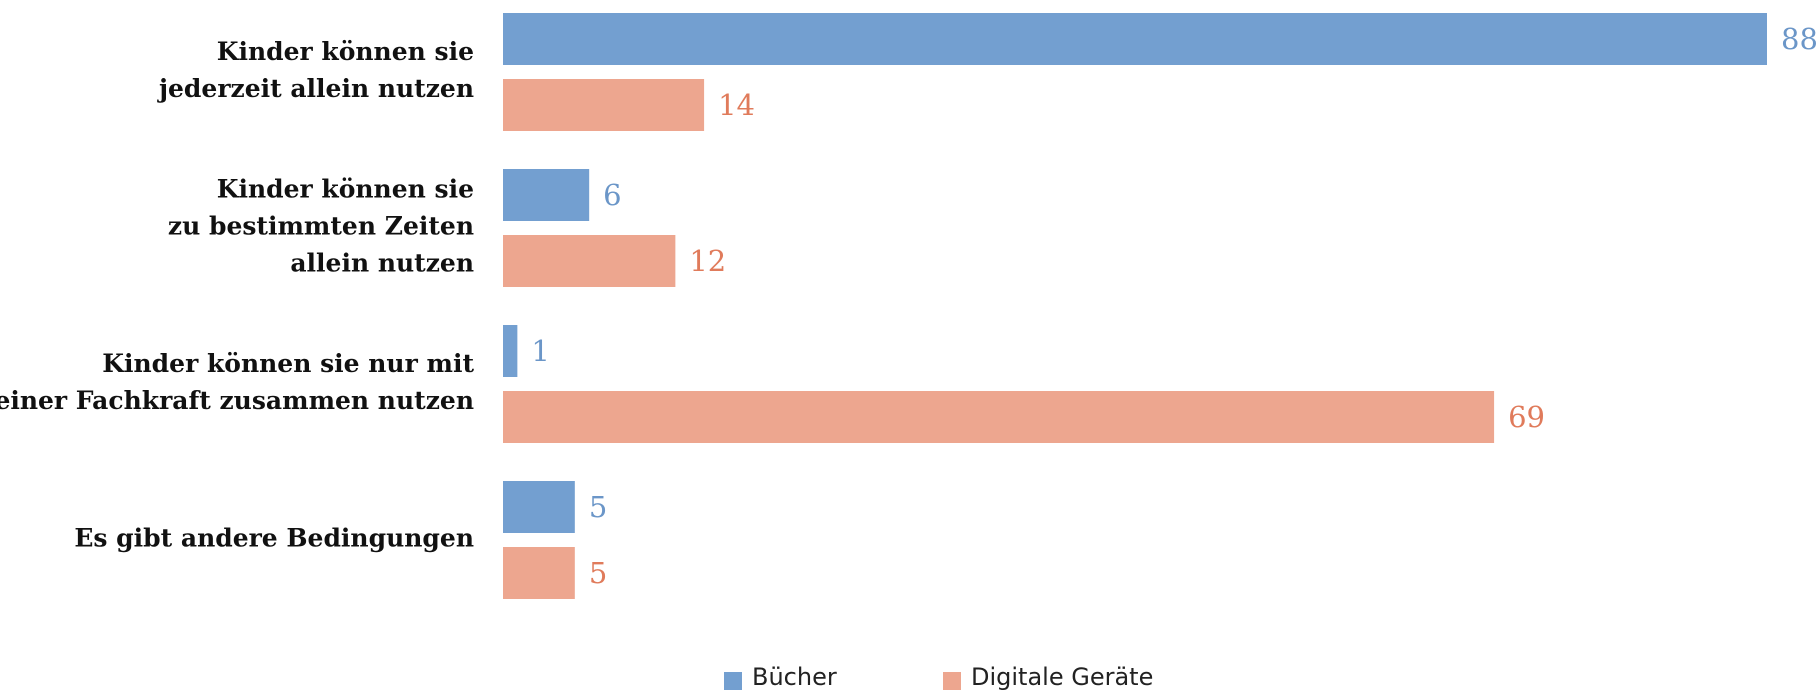 The height and width of the screenshot is (691, 1820). I want to click on category-label: zu bestimmten Zeiten, so click(321, 226).